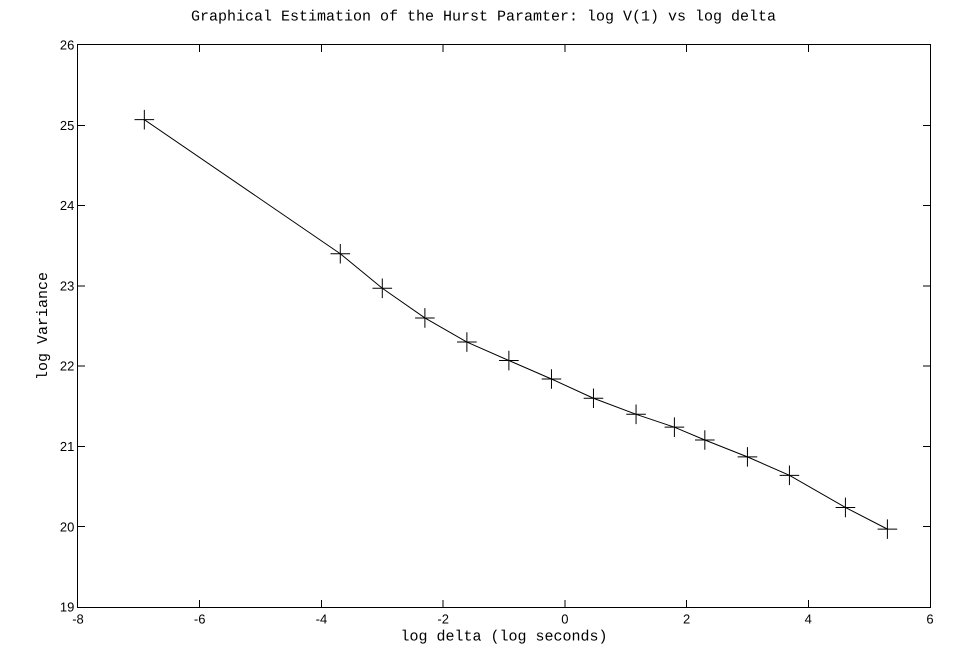 This screenshot has height=667, width=967. Describe the element at coordinates (67, 45) in the screenshot. I see `y-tick-label: 26` at that location.